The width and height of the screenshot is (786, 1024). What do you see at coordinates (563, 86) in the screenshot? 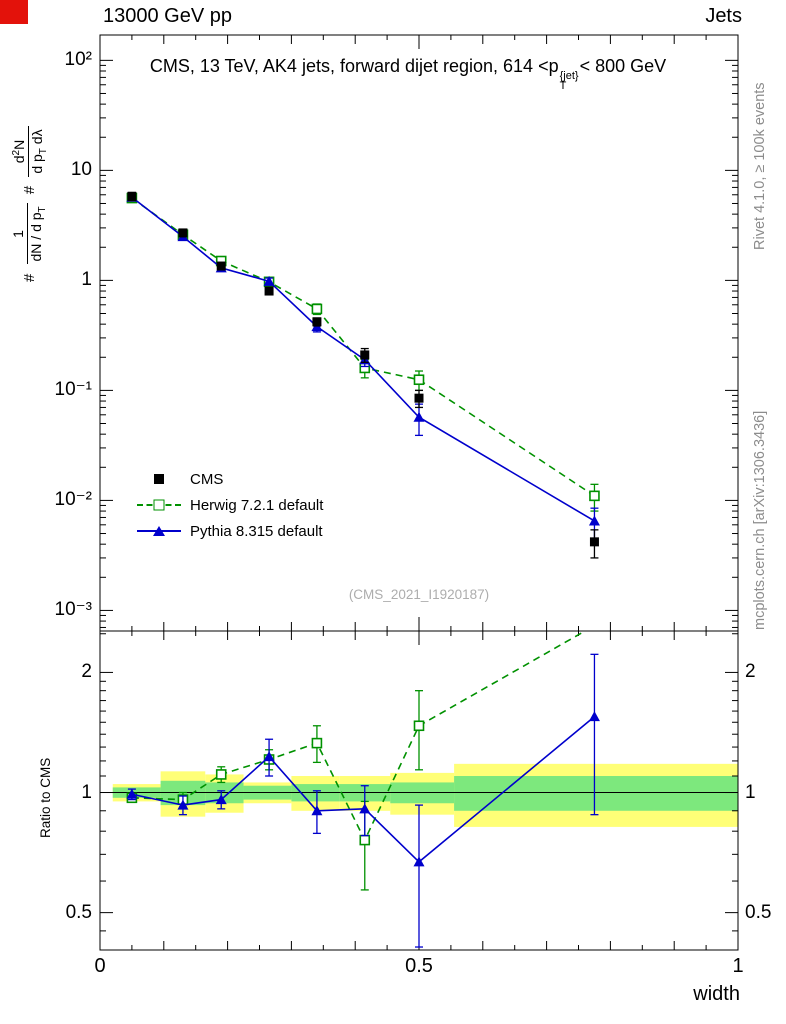
I see `pt-subscript: T` at bounding box center [563, 86].